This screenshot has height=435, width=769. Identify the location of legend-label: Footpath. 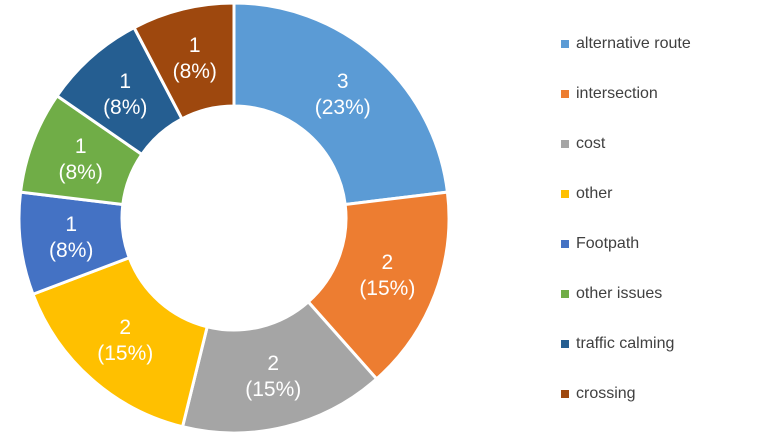
(607, 243).